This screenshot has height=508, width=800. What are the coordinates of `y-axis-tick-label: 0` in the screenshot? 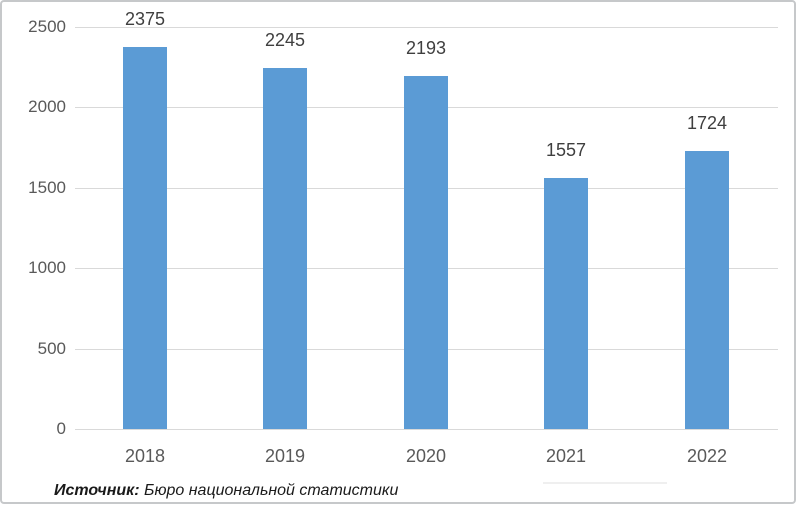 It's located at (61, 428).